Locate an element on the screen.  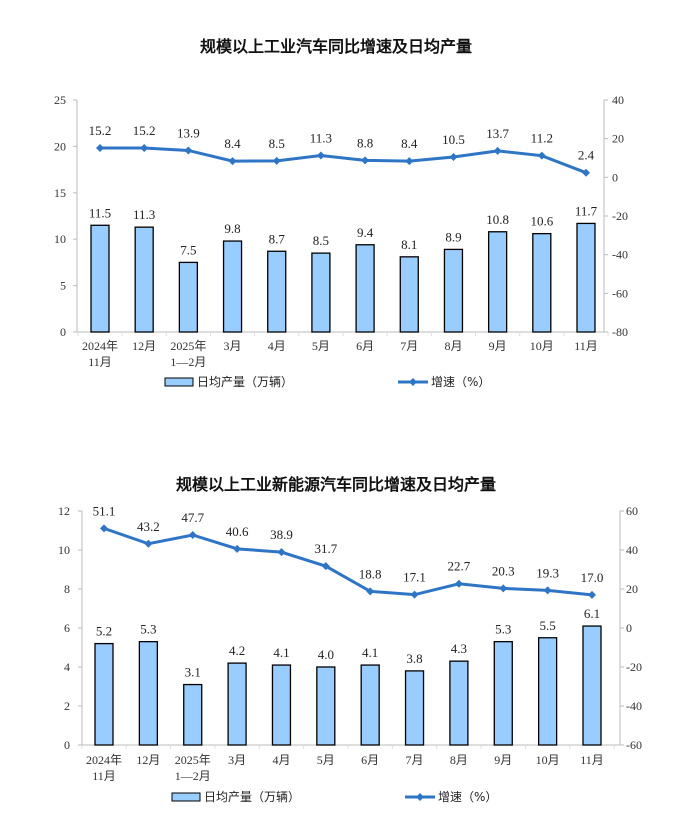
bar-value-label: 4.0 is located at coordinates (326, 654).